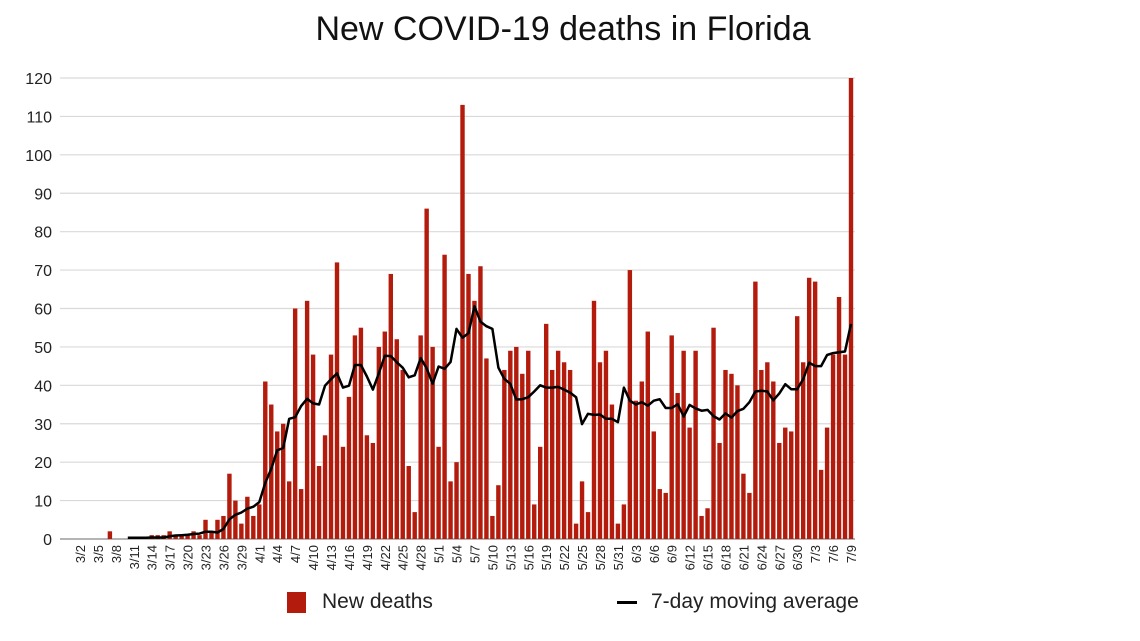 This screenshot has height=641, width=1140. What do you see at coordinates (377, 601) in the screenshot?
I see `legend-label: New deaths` at bounding box center [377, 601].